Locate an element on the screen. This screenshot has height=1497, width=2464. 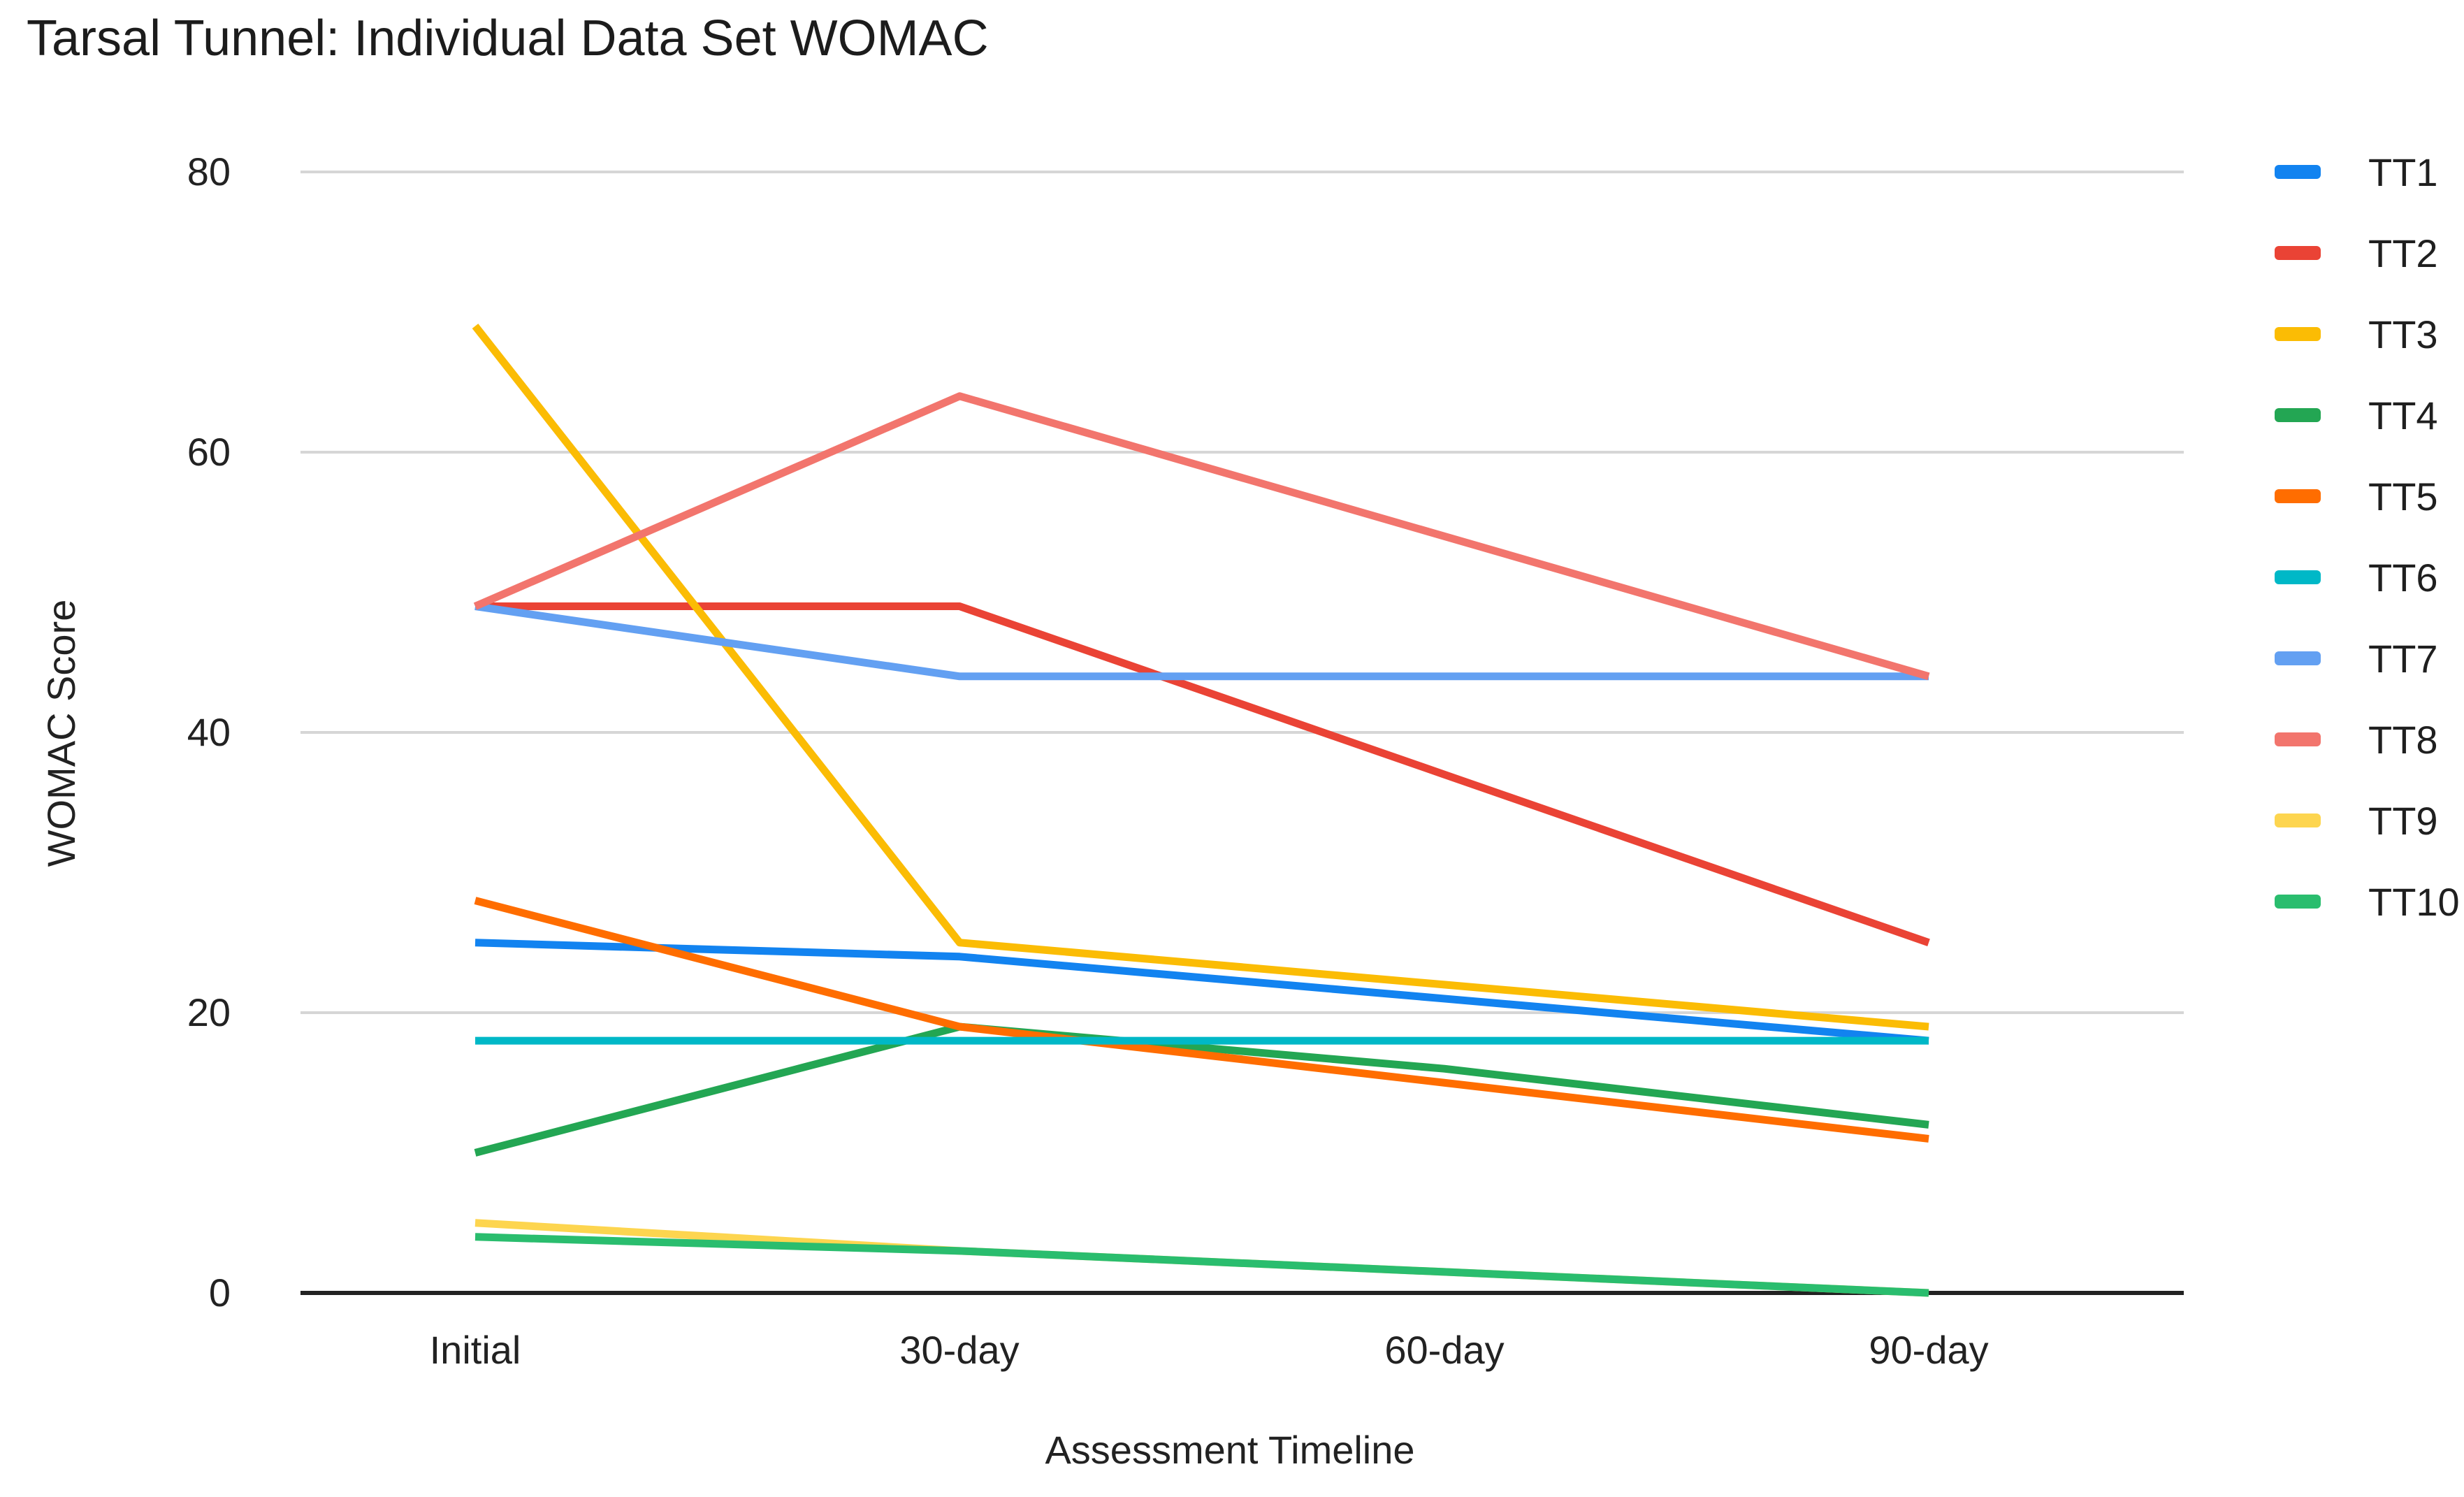
legend-label-tt10: TT10 is located at coordinates (2414, 901).